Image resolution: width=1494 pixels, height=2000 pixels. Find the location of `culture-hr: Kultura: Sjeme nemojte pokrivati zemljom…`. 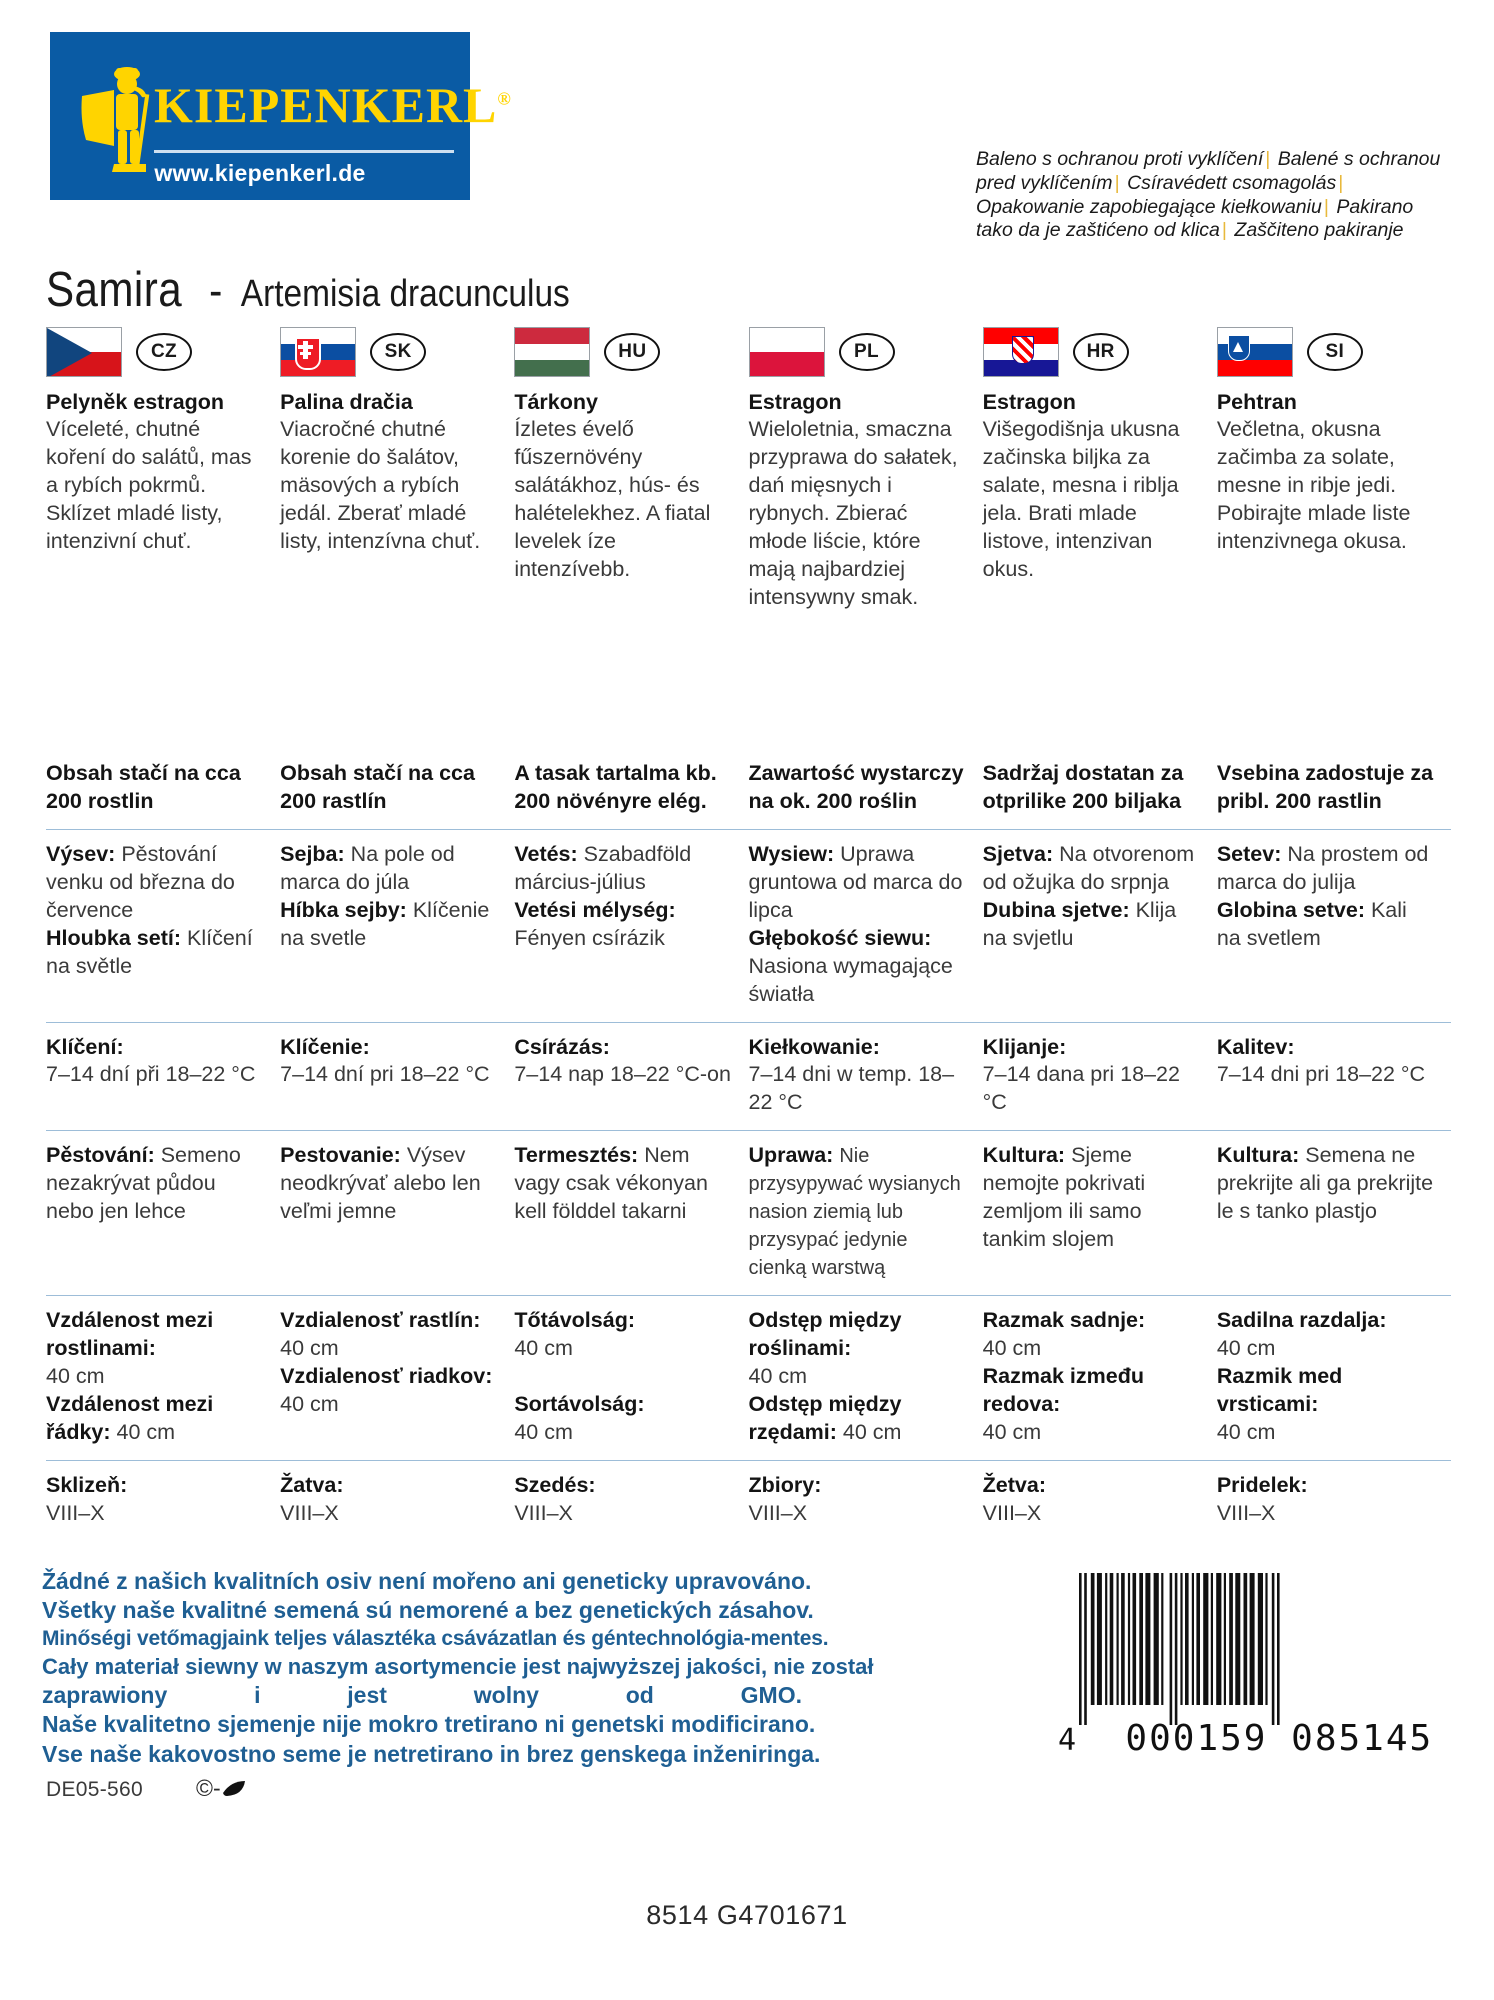

culture-hr: Kultura: Sjeme nemojte pokrivati zemljom… is located at coordinates (1064, 1197).